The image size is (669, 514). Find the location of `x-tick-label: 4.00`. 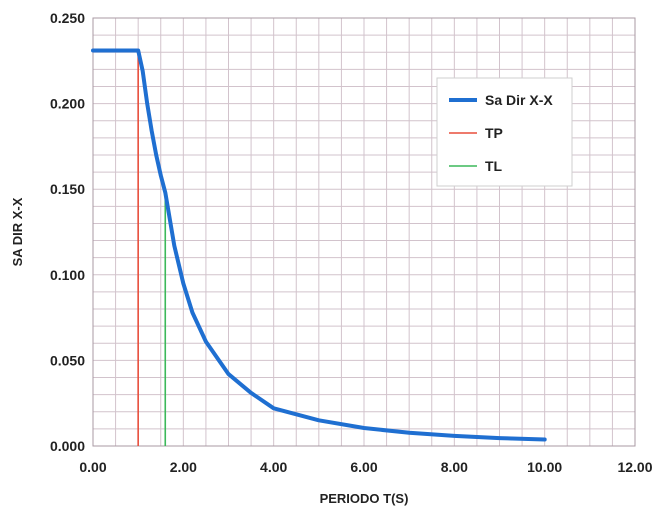

x-tick-label: 4.00 is located at coordinates (273, 467).